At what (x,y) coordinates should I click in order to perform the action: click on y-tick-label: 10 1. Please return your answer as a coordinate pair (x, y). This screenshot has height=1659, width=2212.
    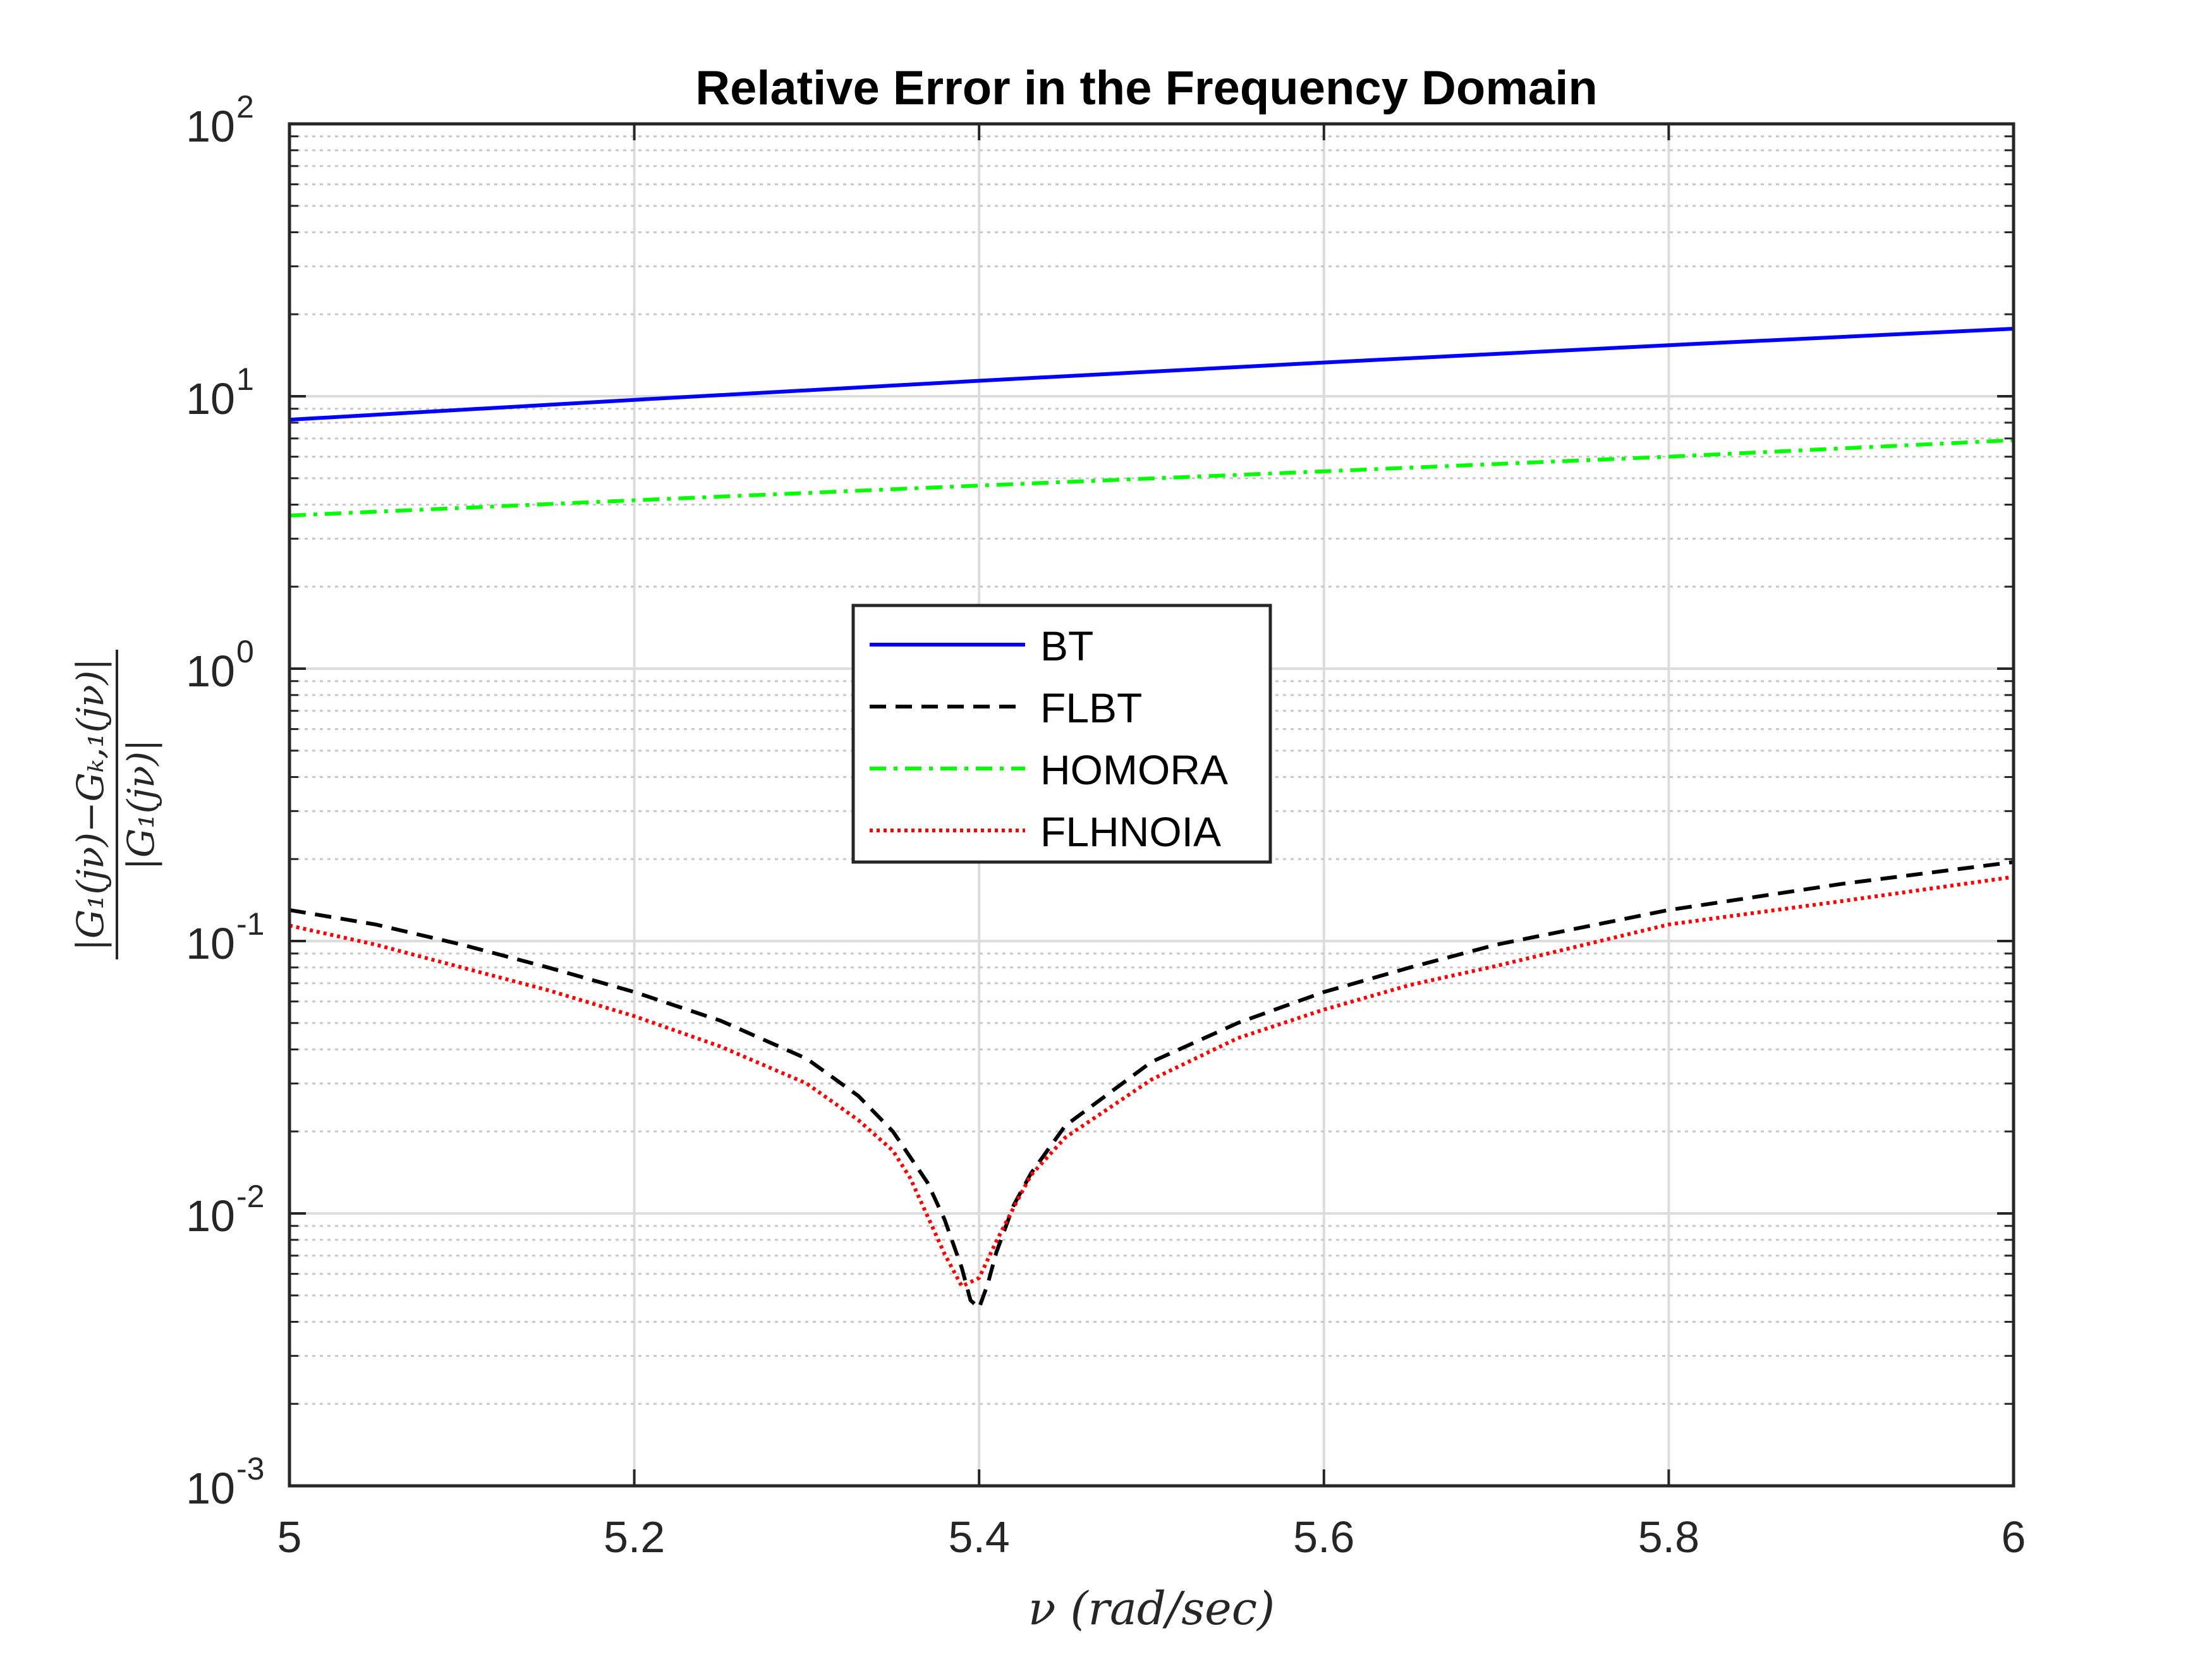
    Looking at the image, I should click on (220, 392).